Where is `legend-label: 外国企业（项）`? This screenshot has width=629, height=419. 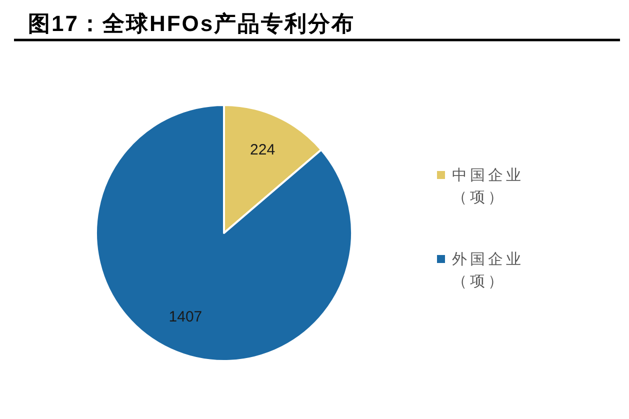 legend-label: 外国企业（项） is located at coordinates (488, 270).